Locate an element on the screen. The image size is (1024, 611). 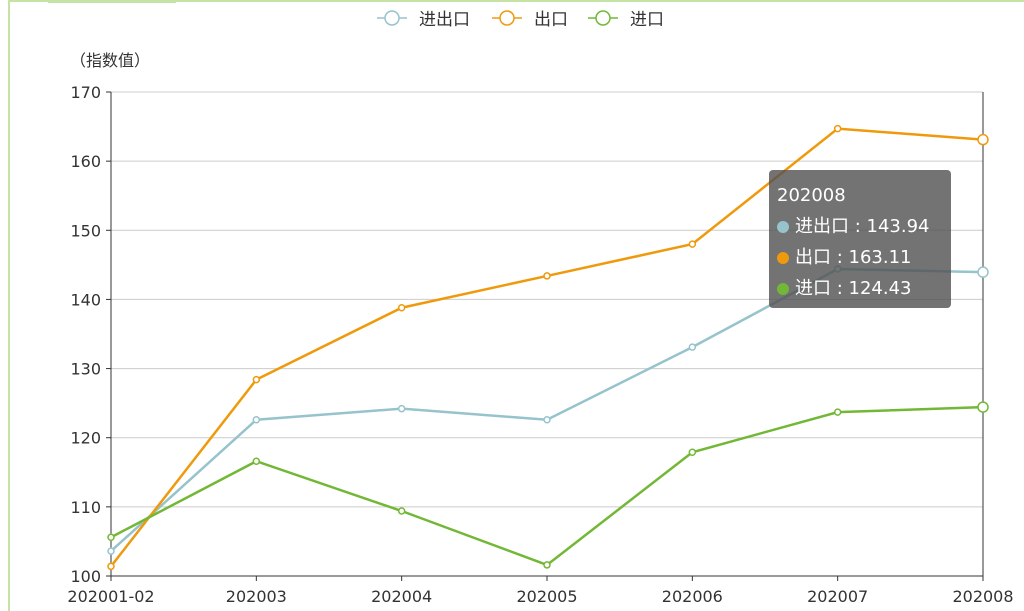
active-tab-indicator is located at coordinates (112, 1).